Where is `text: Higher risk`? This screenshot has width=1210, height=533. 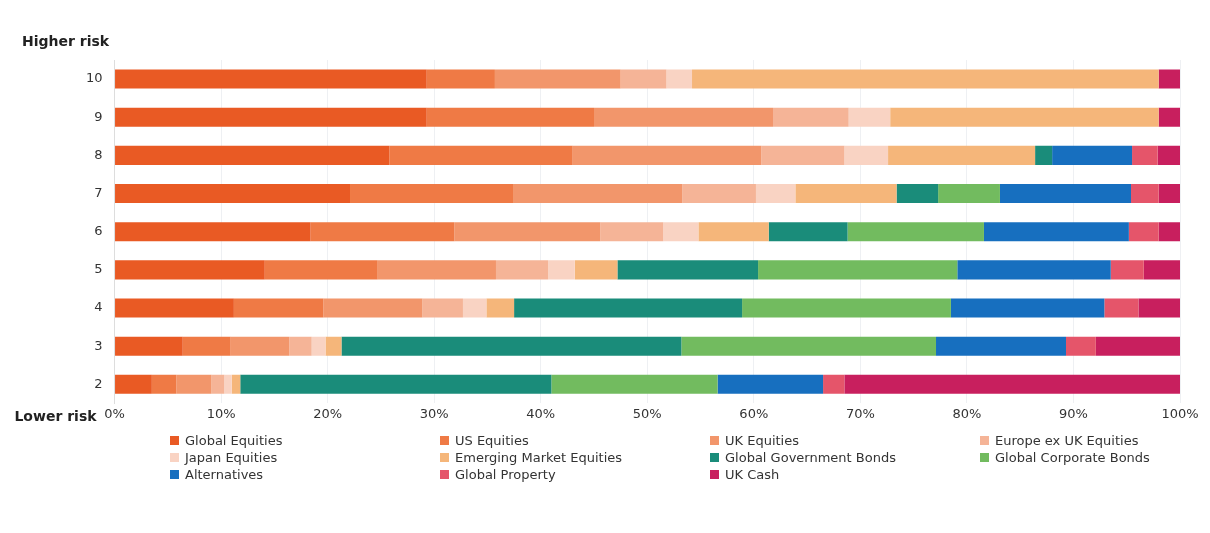 text: Higher risk is located at coordinates (66, 40).